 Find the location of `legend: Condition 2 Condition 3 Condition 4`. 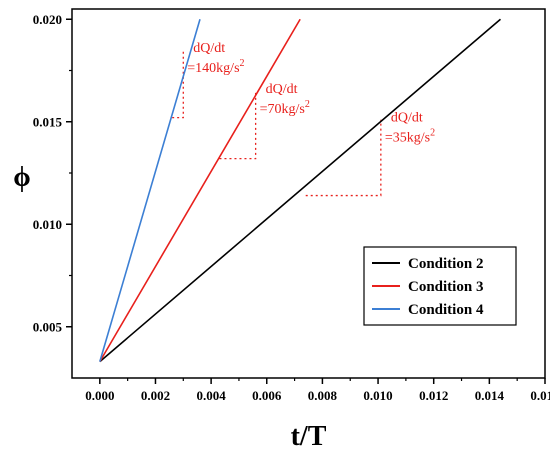

legend: Condition 2 Condition 3 Condition 4 is located at coordinates (440, 286).